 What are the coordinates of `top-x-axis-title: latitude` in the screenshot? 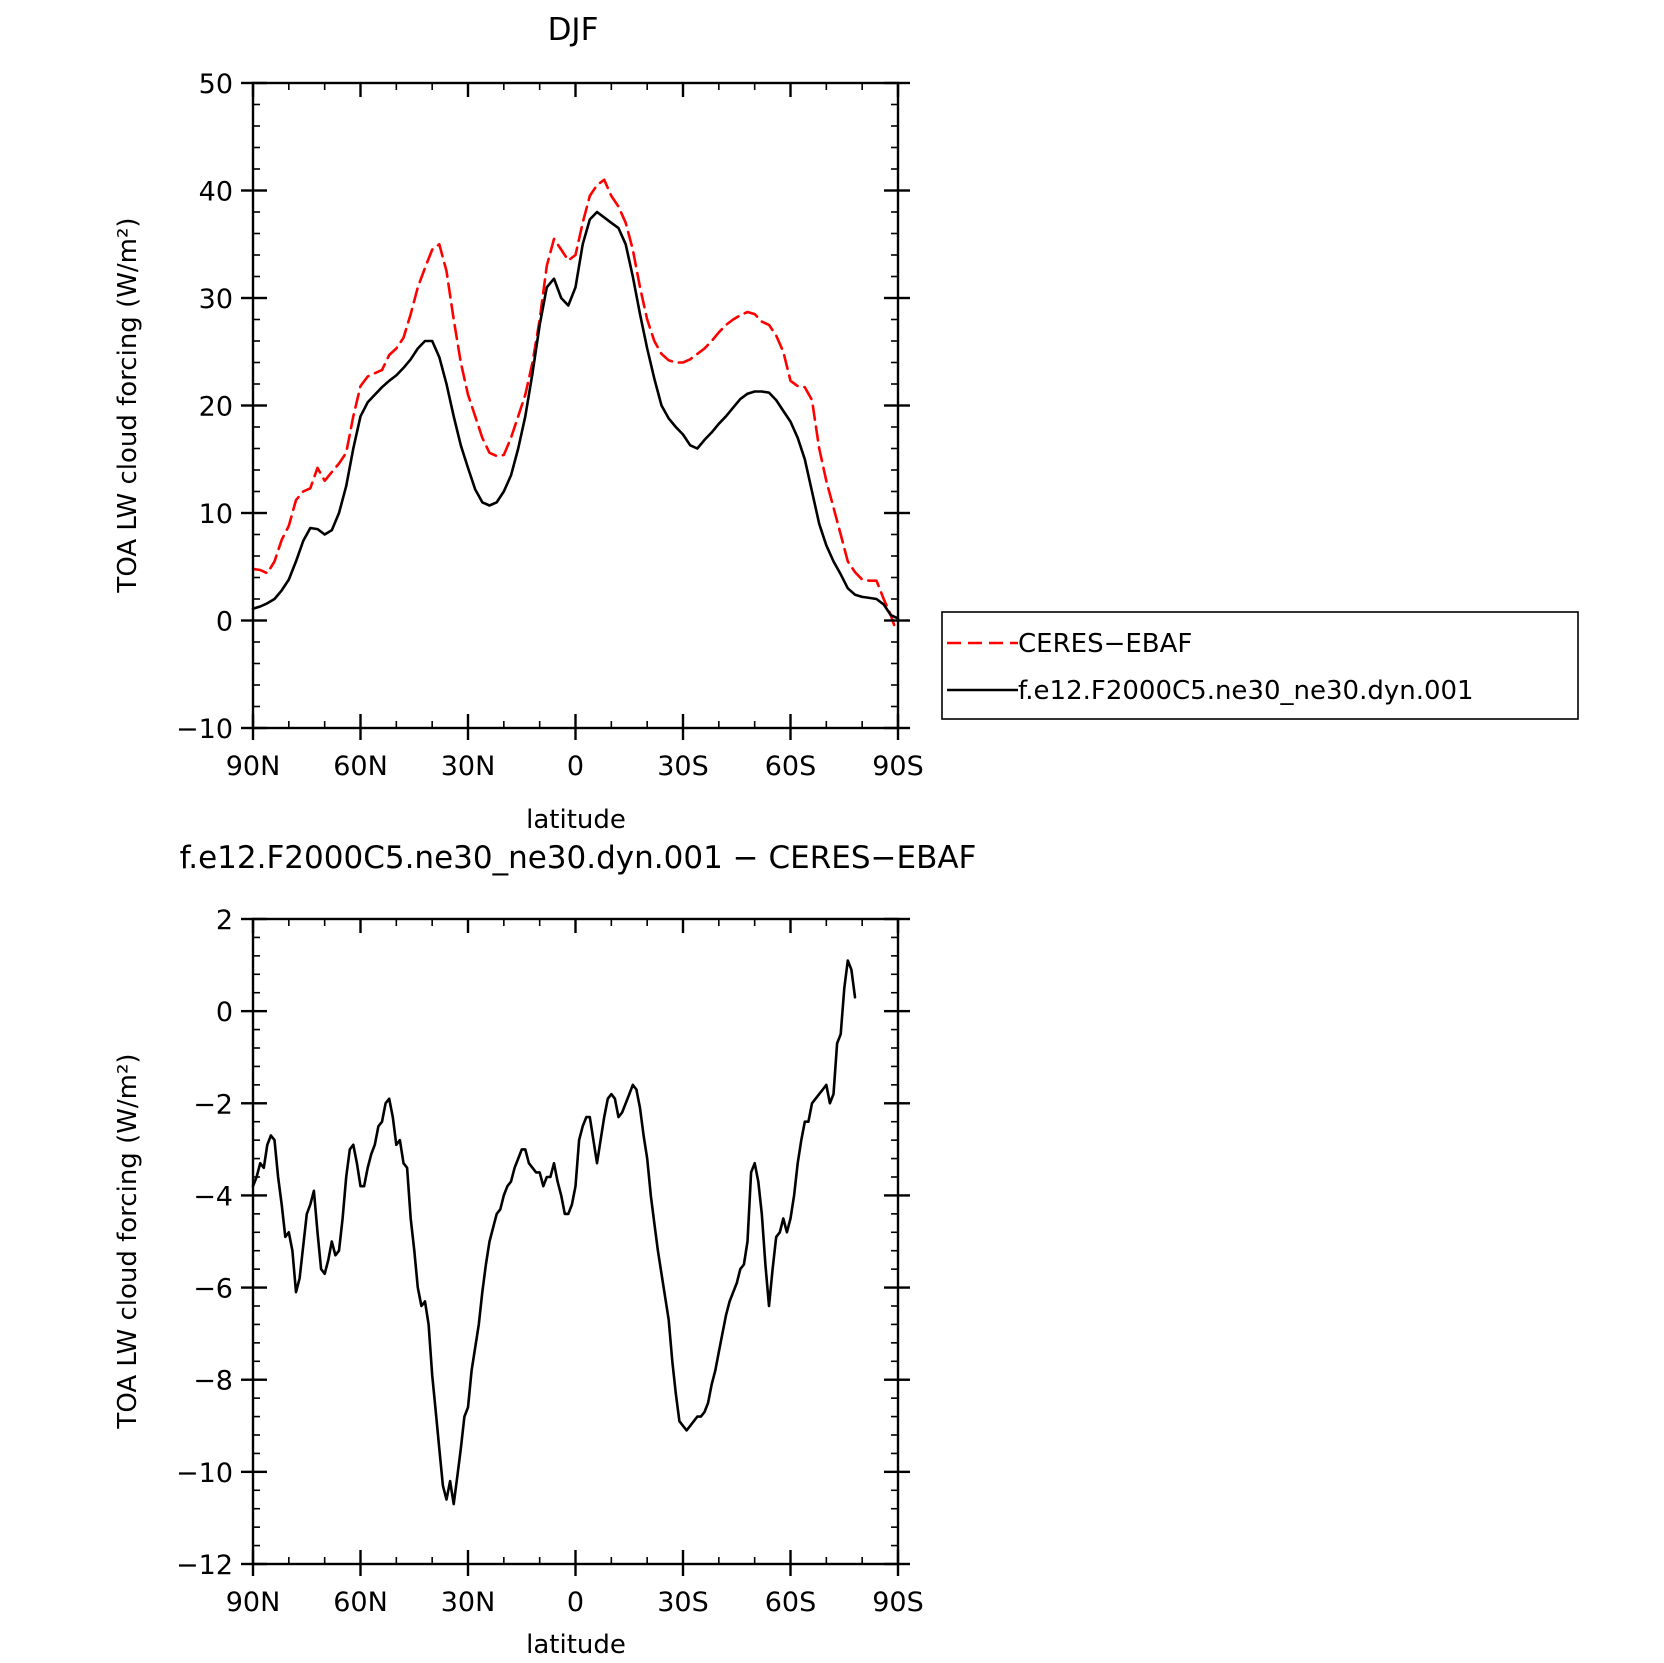 It's located at (576, 820).